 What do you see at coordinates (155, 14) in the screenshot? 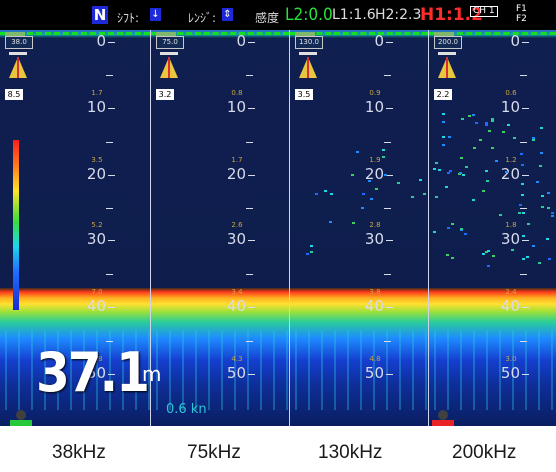
I see `shift-down-icon: ↓` at bounding box center [155, 14].